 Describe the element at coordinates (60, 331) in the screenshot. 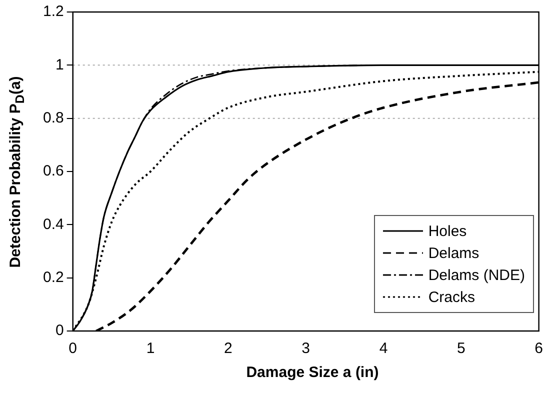

I see `y-tick-label: 0` at that location.